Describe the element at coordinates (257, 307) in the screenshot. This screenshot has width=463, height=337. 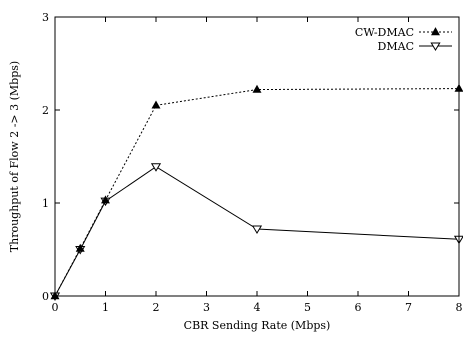
I see `x-tick-label: 4` at that location.